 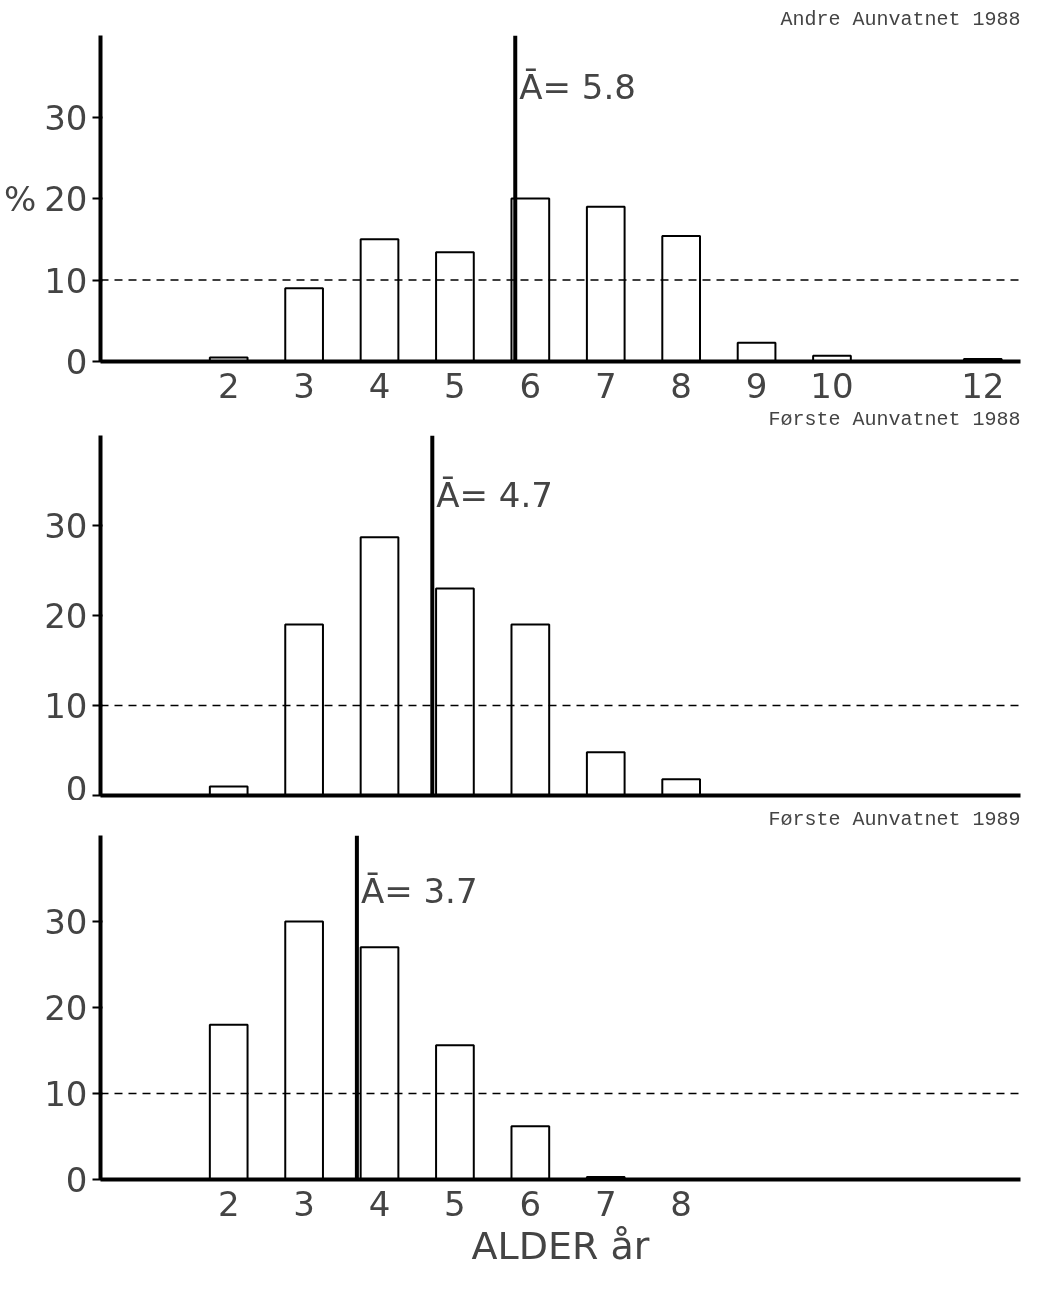 I want to click on ref-line-label: Ā= 5.8, so click(x=577, y=87).